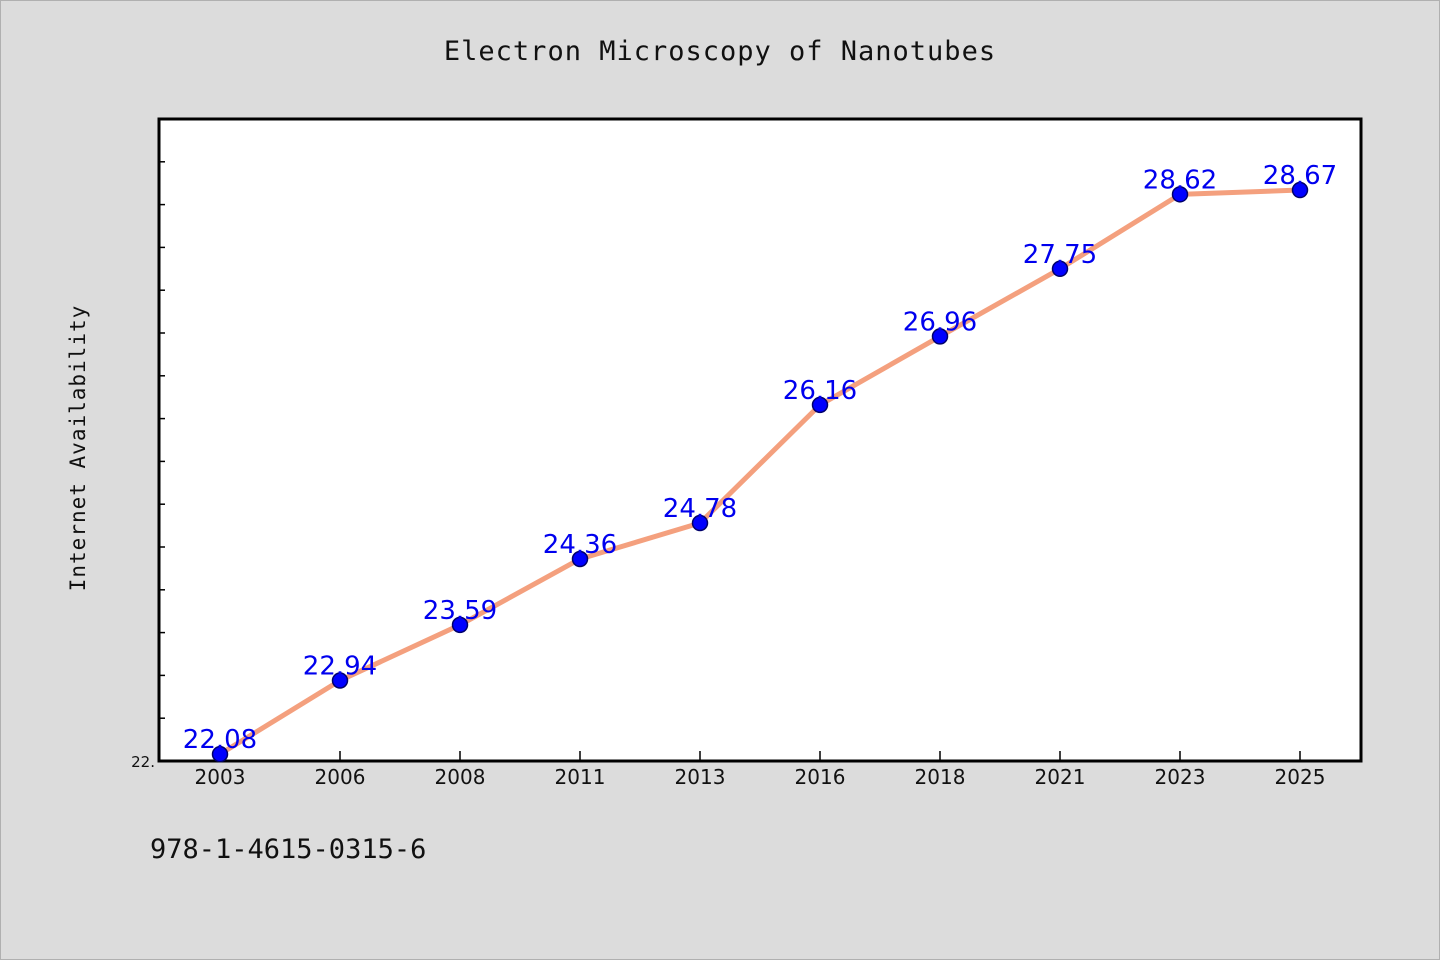 The width and height of the screenshot is (1440, 960). What do you see at coordinates (700, 777) in the screenshot?
I see `x-tick-label: 2013` at bounding box center [700, 777].